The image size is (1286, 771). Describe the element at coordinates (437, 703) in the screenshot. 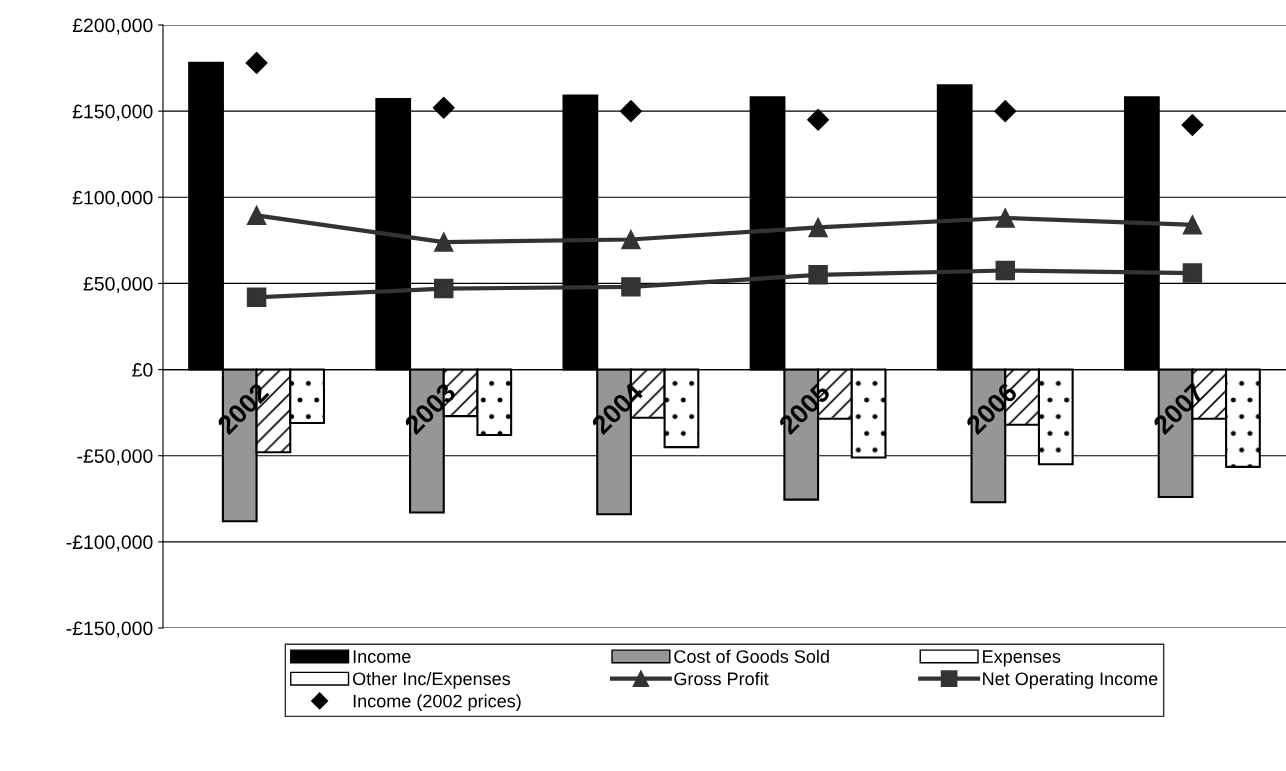

I see `legend-label: Income (2002 prices)` at that location.